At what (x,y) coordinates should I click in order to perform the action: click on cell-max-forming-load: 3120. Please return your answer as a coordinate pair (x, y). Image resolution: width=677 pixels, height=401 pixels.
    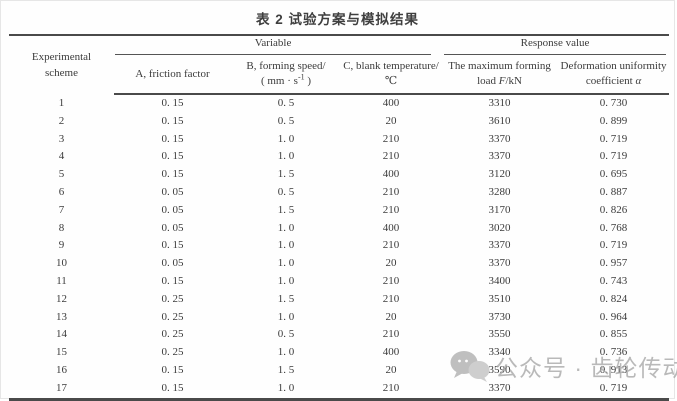
    Looking at the image, I should click on (499, 174).